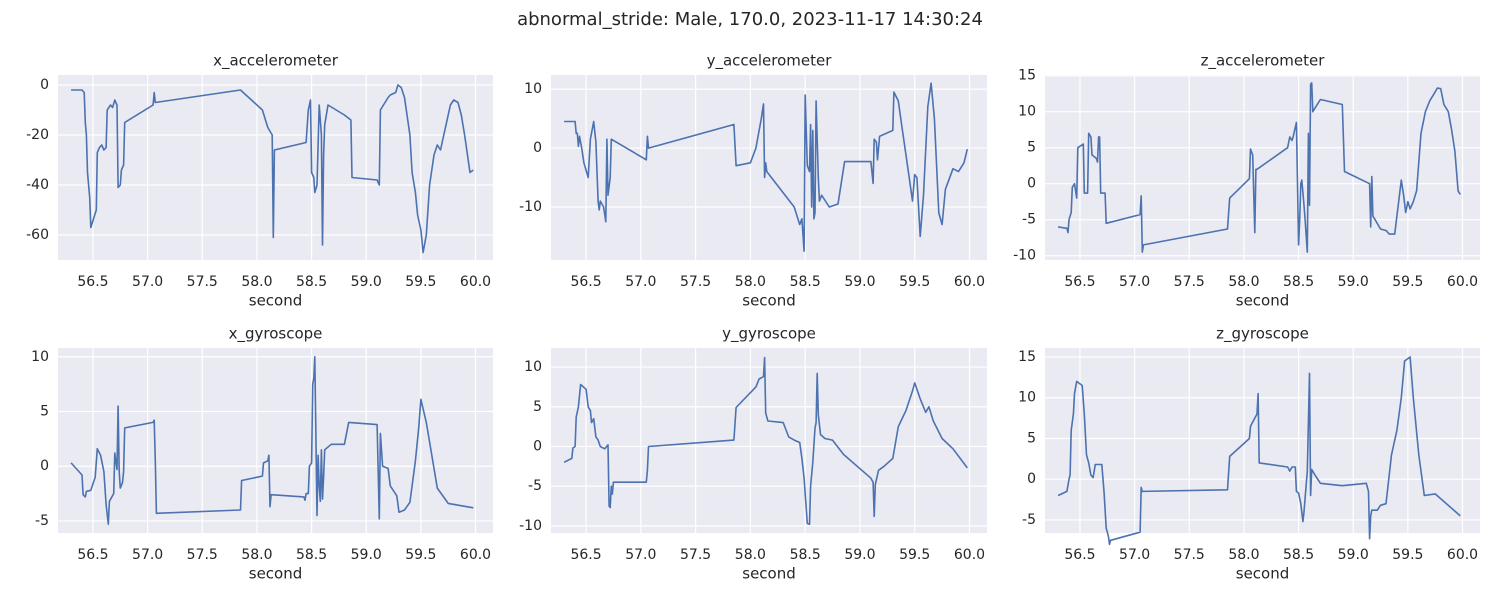  I want to click on y-tick-label: -40, so click(37, 185).